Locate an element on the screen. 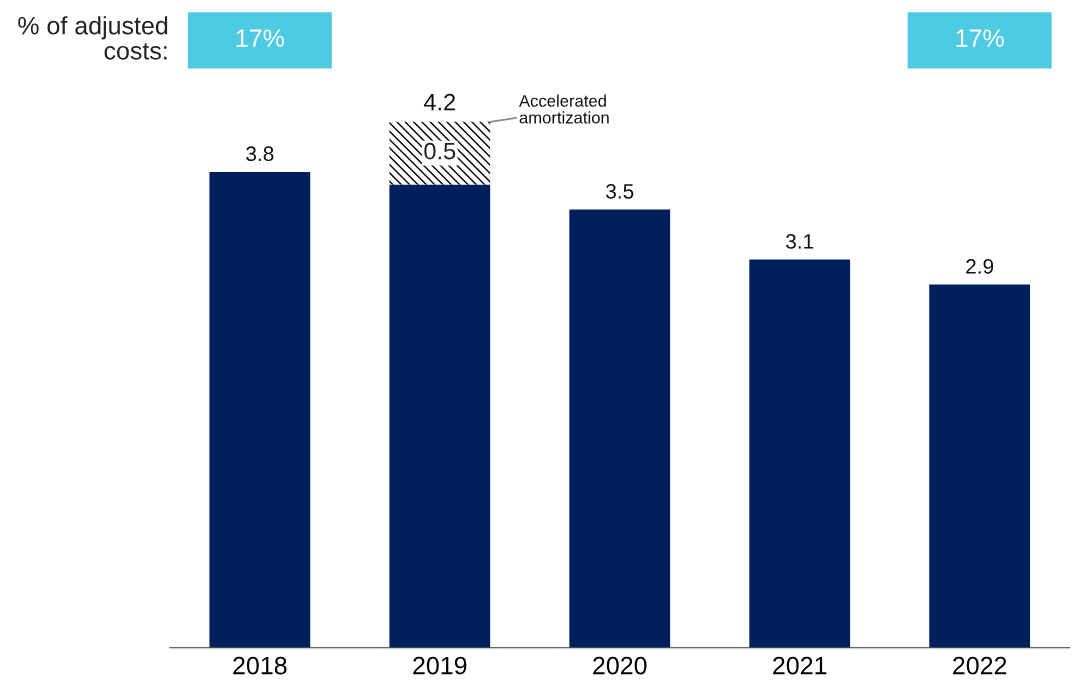  data-label: 0.5 is located at coordinates (440, 151).